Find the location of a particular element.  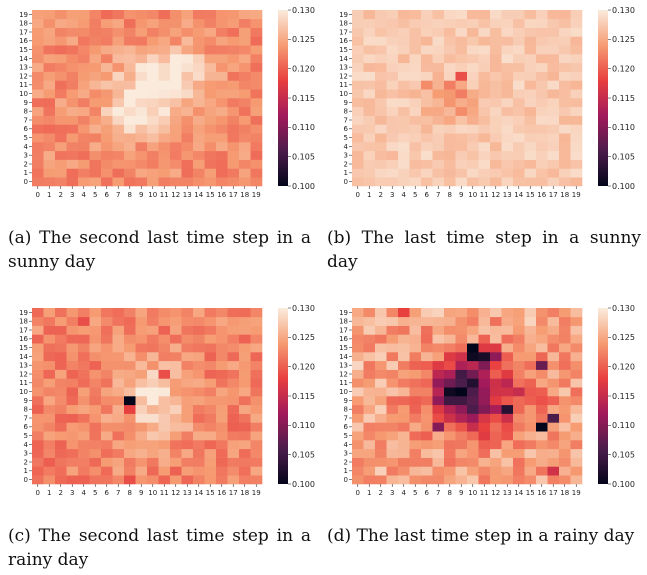

colorbar is located at coordinates (283, 98).